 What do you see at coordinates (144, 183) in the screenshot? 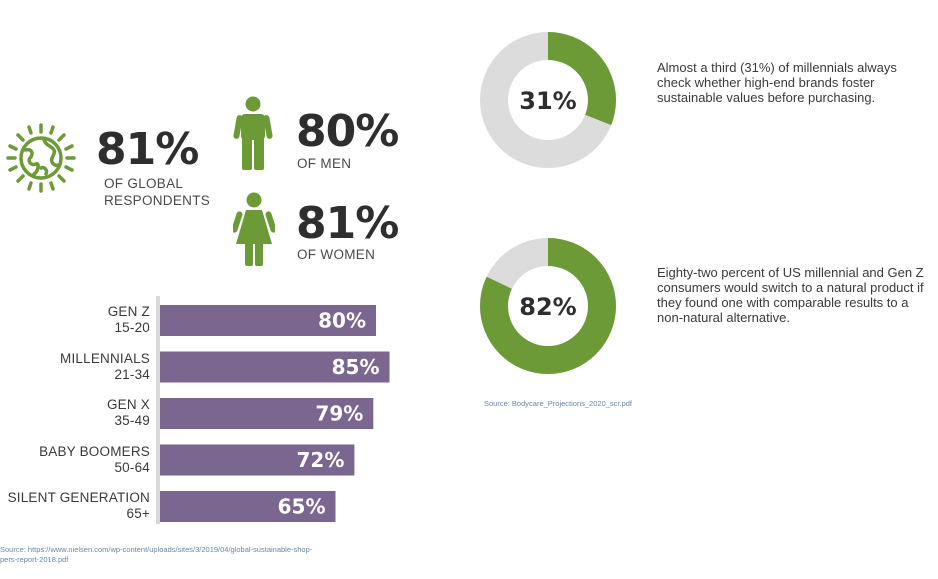
I see `global-stat-label-line1: OF GLOBAL` at bounding box center [144, 183].